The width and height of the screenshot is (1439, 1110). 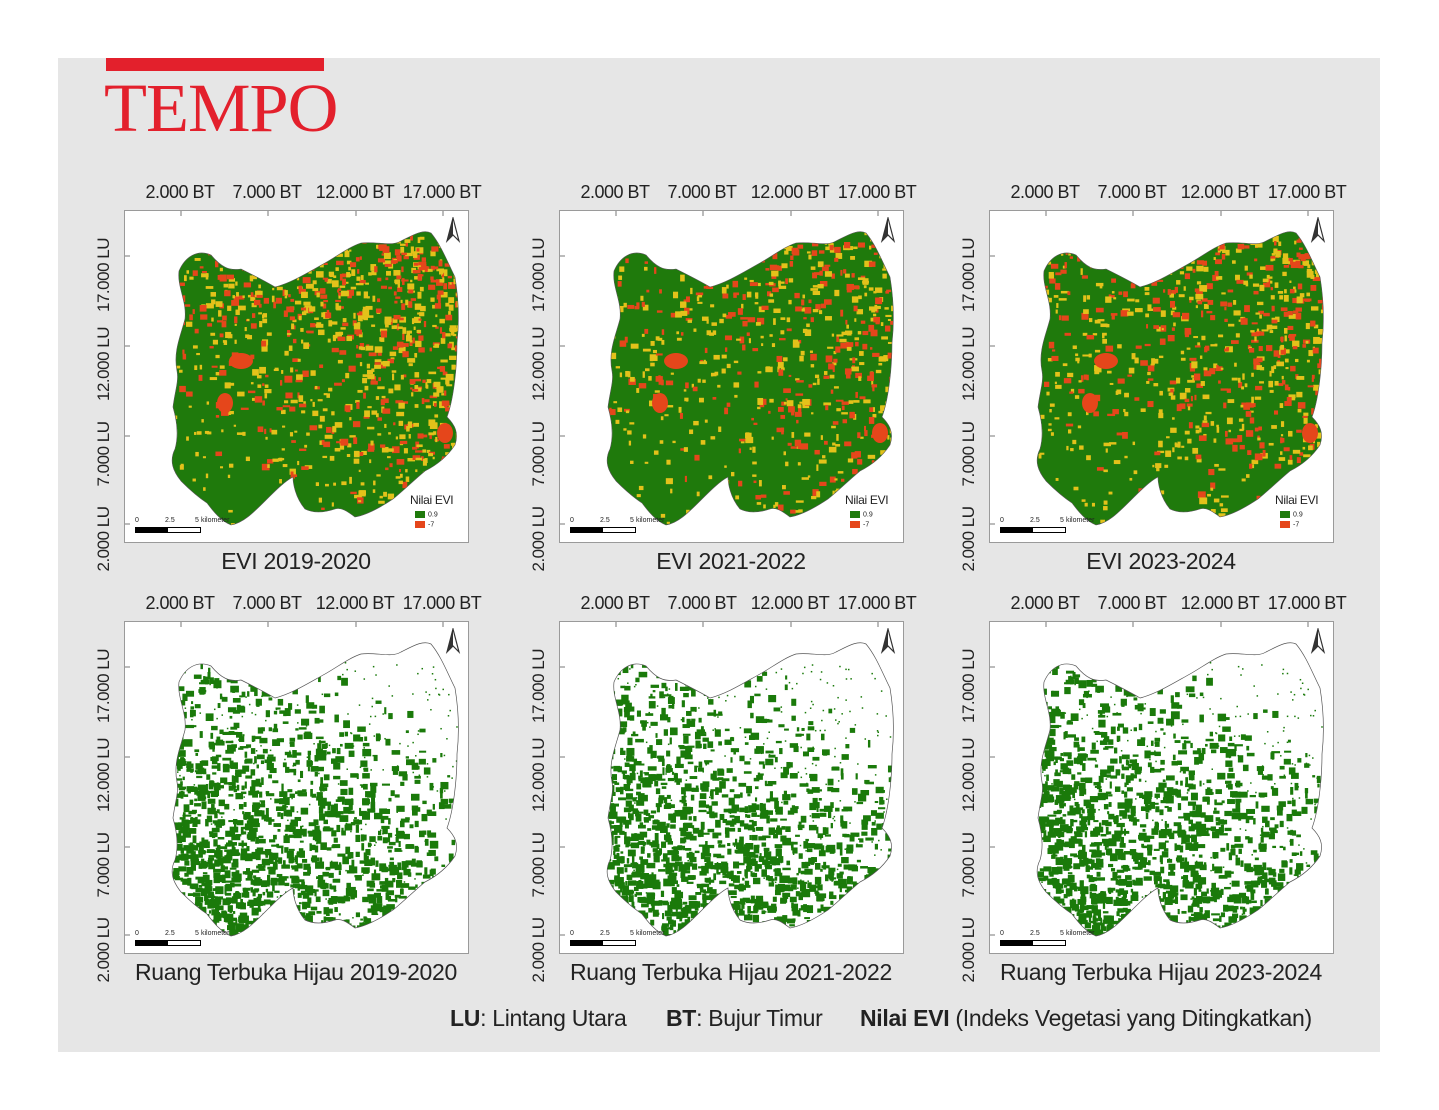 What do you see at coordinates (744, 1018) in the screenshot?
I see `footer-bt: BT: Bujur Timur` at bounding box center [744, 1018].